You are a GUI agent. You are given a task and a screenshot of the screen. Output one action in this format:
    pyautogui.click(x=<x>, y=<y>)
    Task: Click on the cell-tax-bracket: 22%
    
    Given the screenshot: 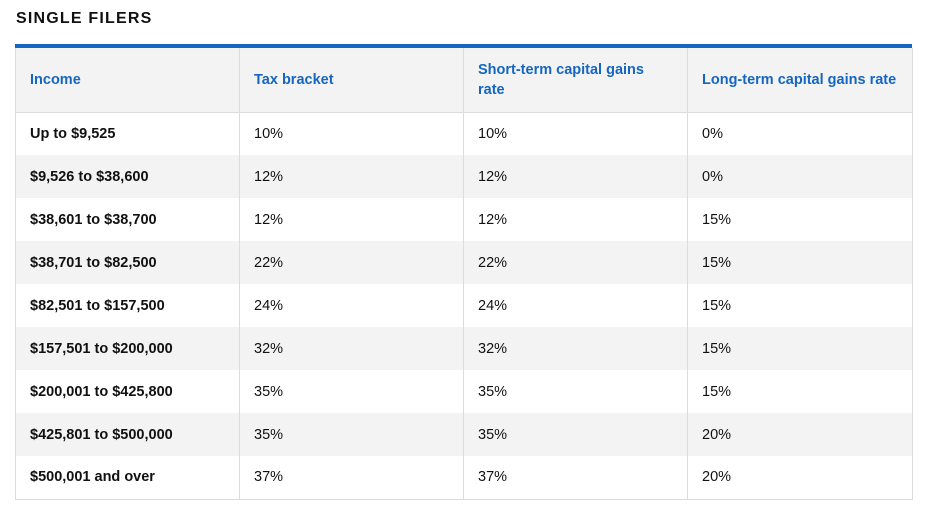 What is the action you would take?
    pyautogui.click(x=351, y=262)
    